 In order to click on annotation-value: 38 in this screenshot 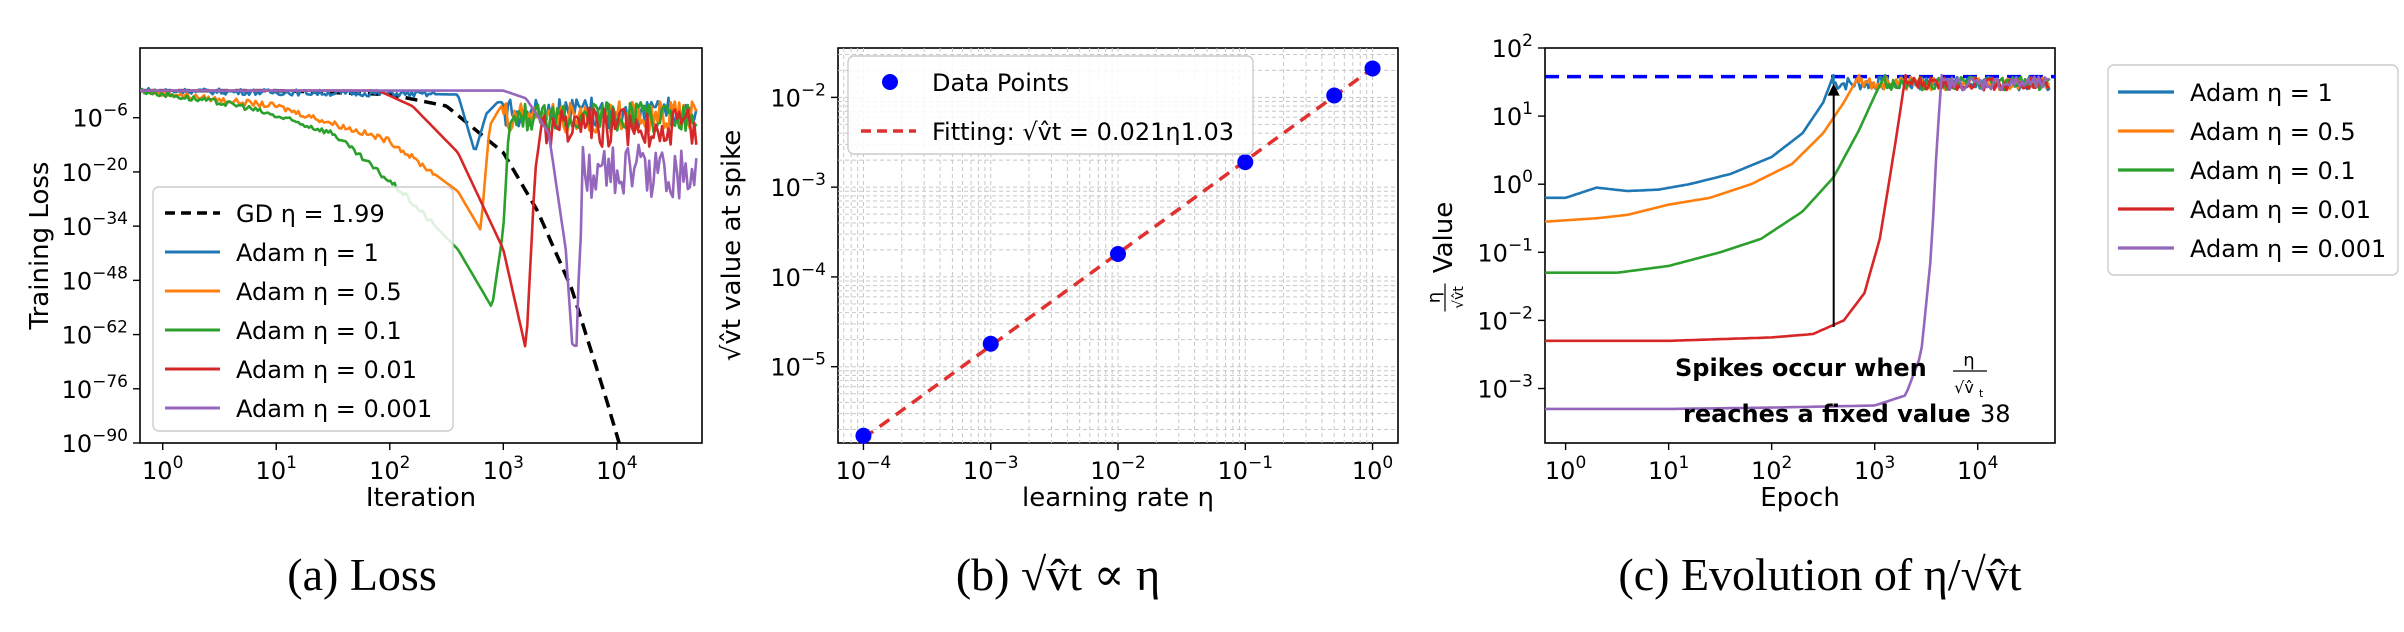, I will do `click(1995, 414)`.